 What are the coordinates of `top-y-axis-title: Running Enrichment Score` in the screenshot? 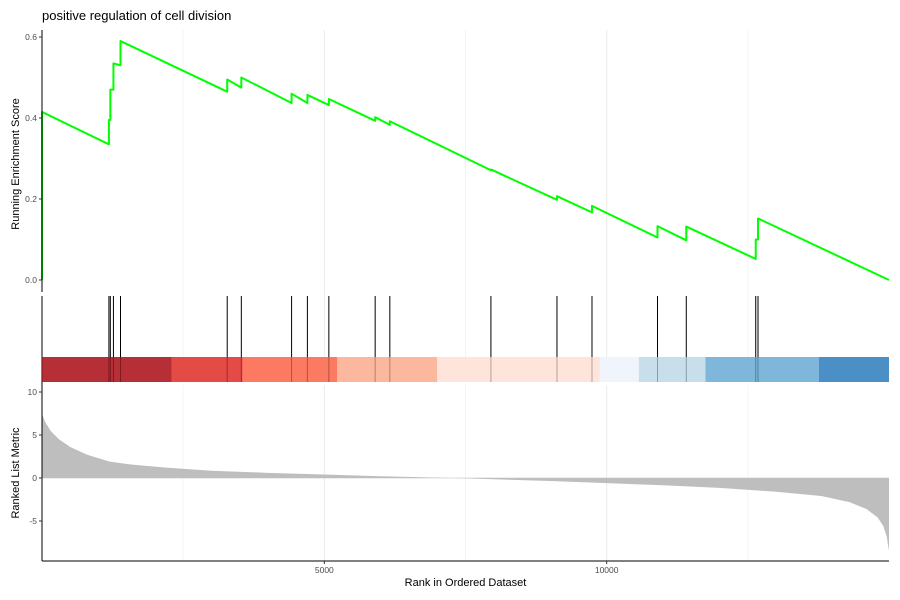 It's located at (16, 163).